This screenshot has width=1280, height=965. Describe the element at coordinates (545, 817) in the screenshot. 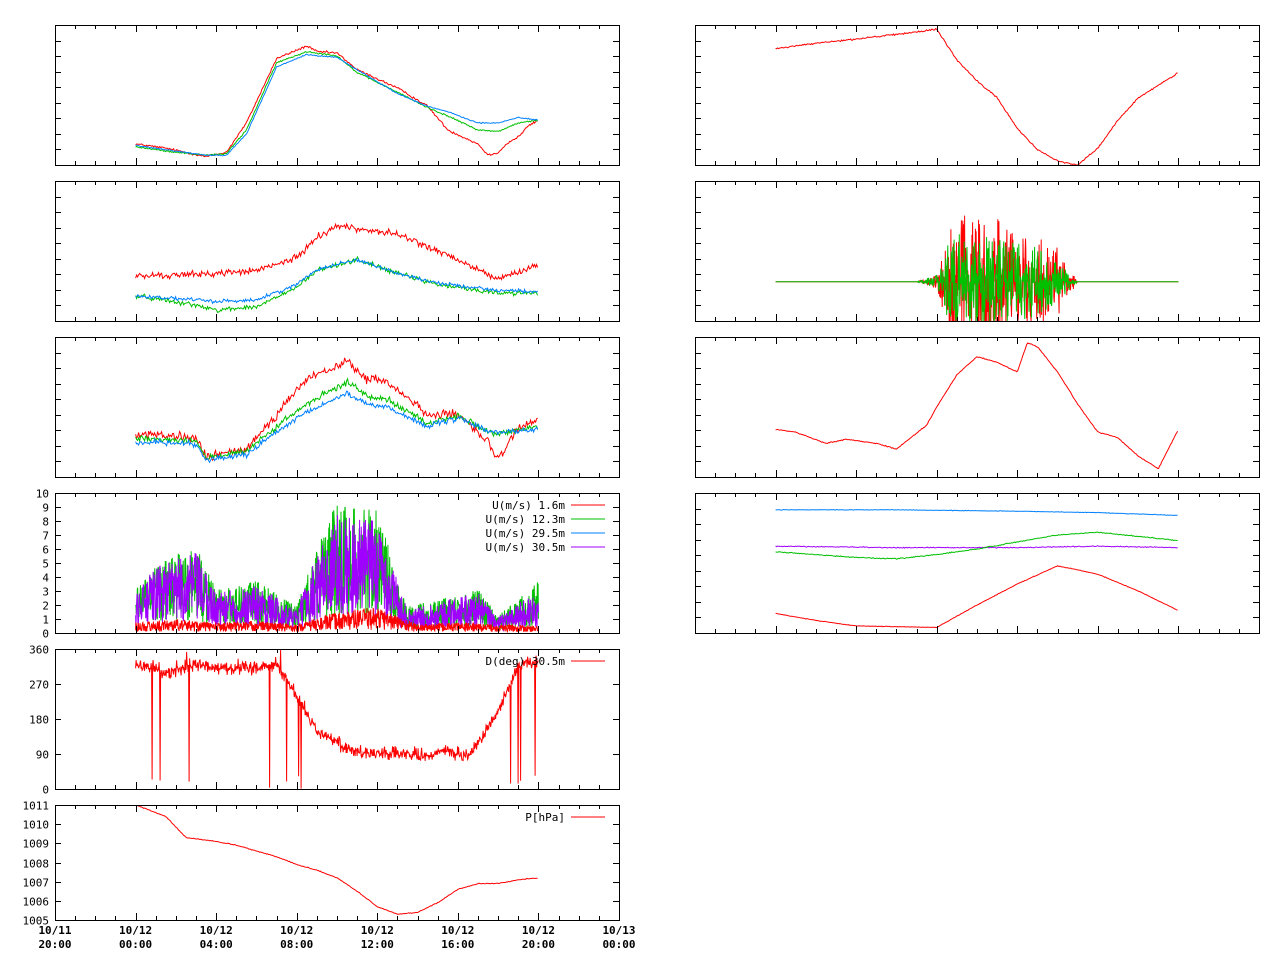

I see `legend-label: P[hPa]` at that location.